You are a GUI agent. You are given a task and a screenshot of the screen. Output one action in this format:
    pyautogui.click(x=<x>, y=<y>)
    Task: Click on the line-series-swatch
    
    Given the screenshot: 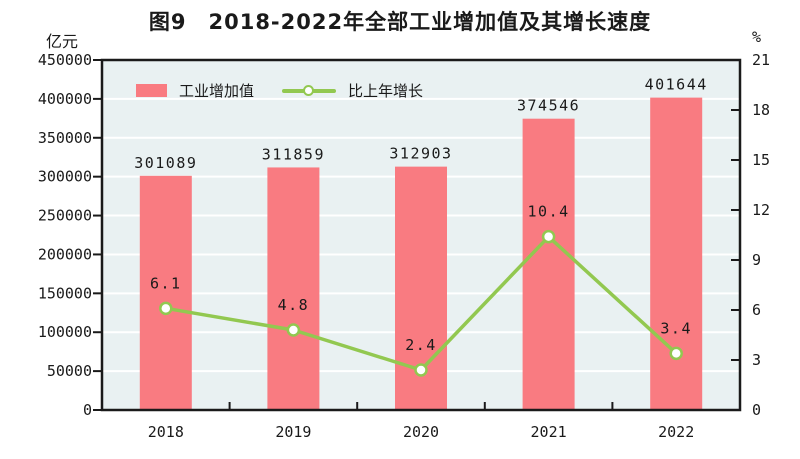 What is the action you would take?
    pyautogui.click(x=309, y=90)
    